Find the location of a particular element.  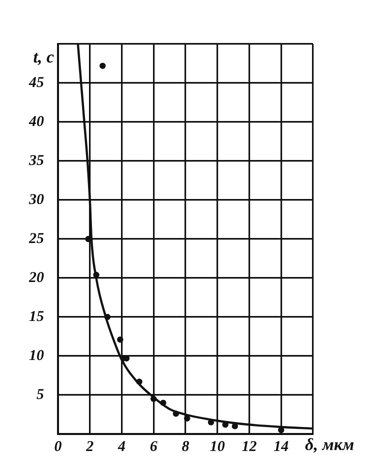

y-tick-label: 40 is located at coordinates (36, 122).